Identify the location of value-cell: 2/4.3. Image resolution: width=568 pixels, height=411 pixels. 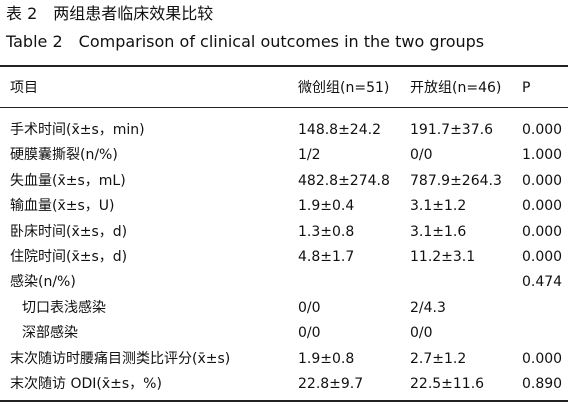
(428, 307).